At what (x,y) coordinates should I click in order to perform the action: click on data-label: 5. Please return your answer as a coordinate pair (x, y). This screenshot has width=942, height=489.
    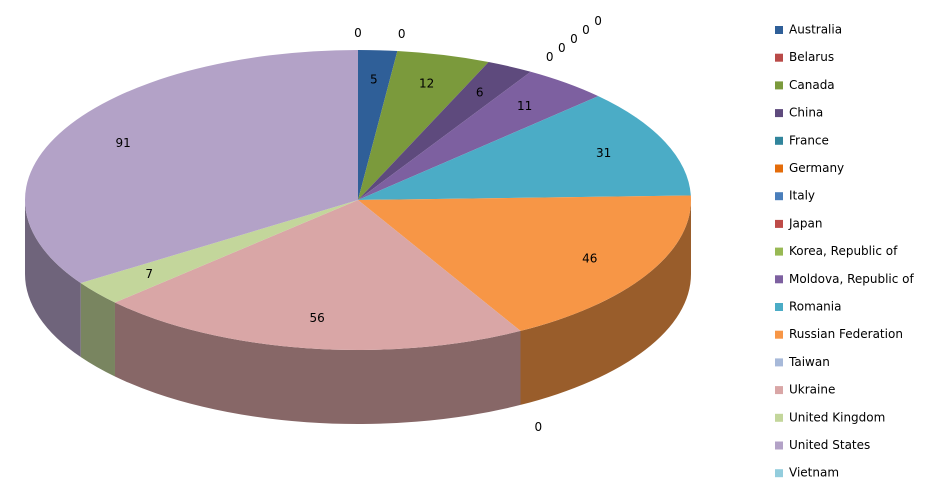
    Looking at the image, I should click on (374, 80).